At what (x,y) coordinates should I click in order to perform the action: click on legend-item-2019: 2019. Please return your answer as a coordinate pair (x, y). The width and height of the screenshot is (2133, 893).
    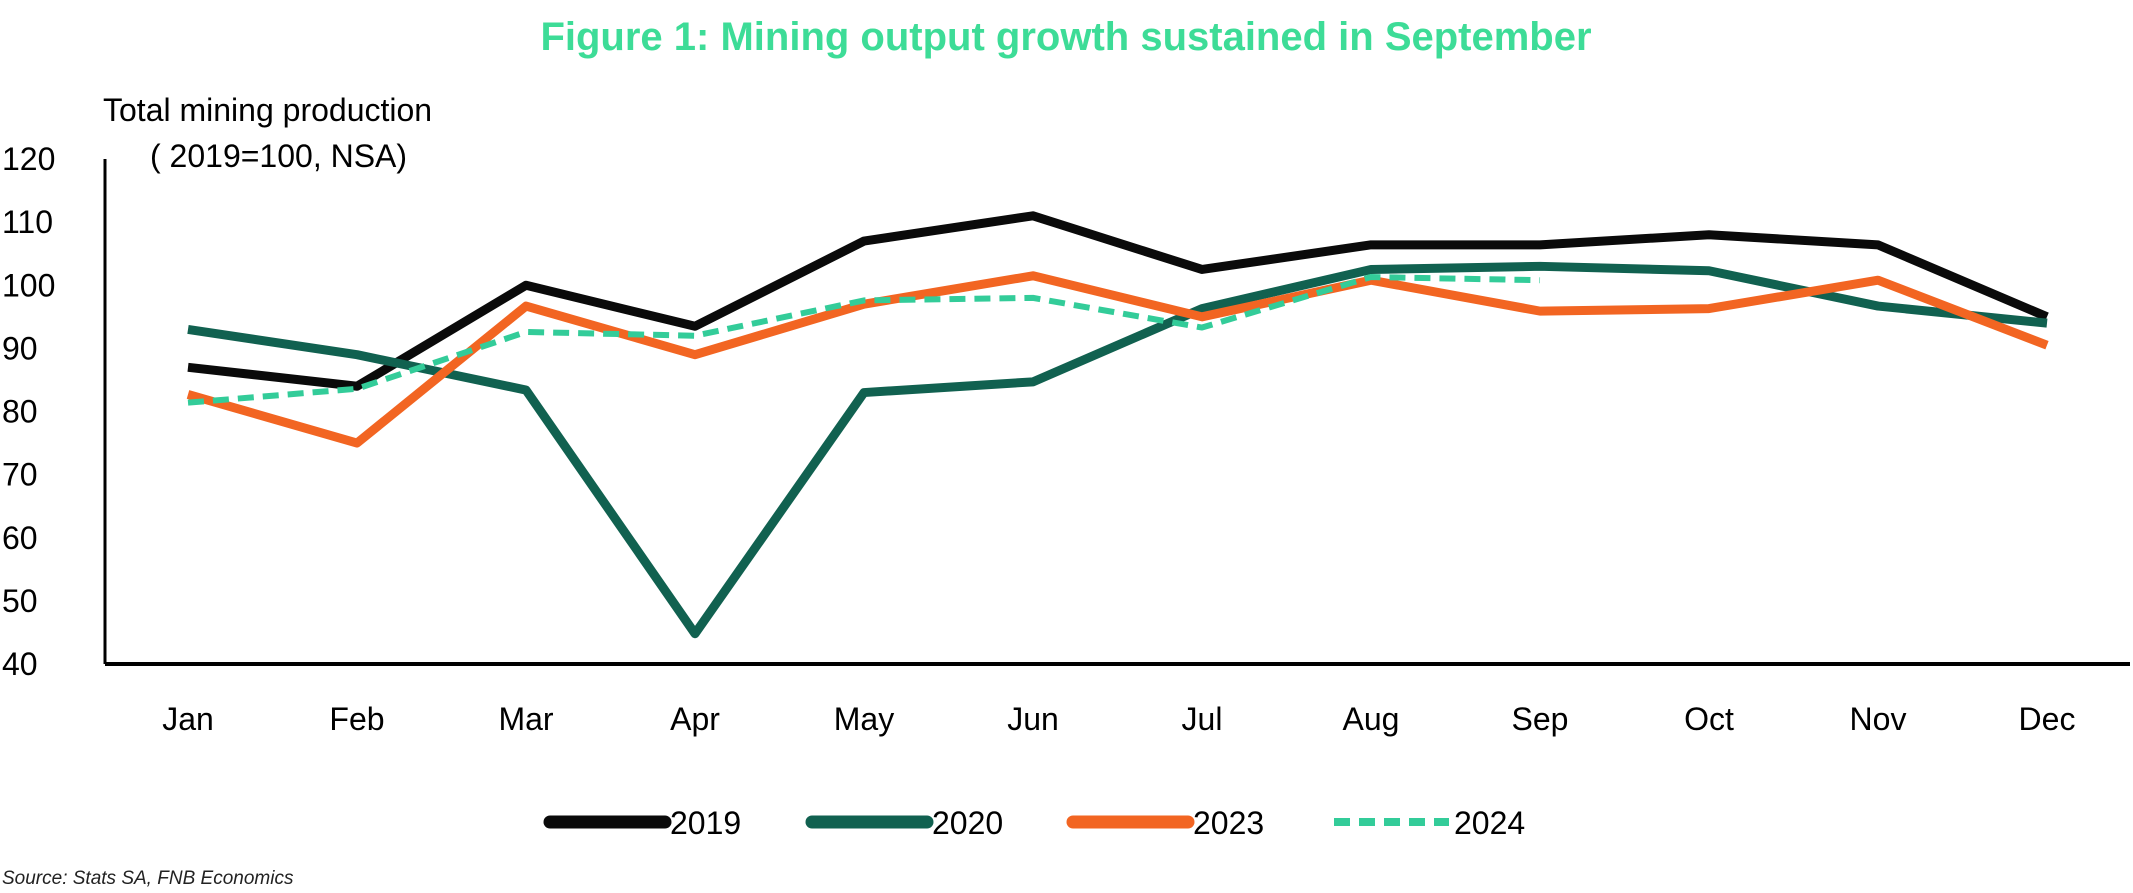
    Looking at the image, I should click on (642, 823).